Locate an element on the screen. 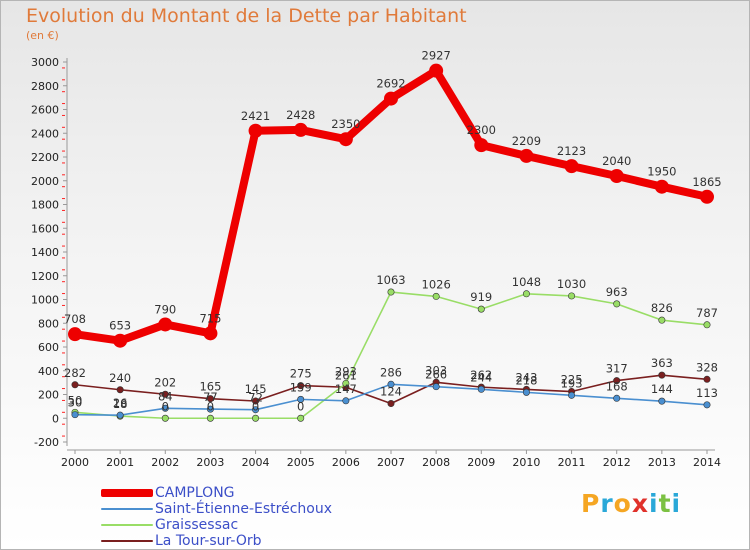  data-label: 113 is located at coordinates (707, 393).